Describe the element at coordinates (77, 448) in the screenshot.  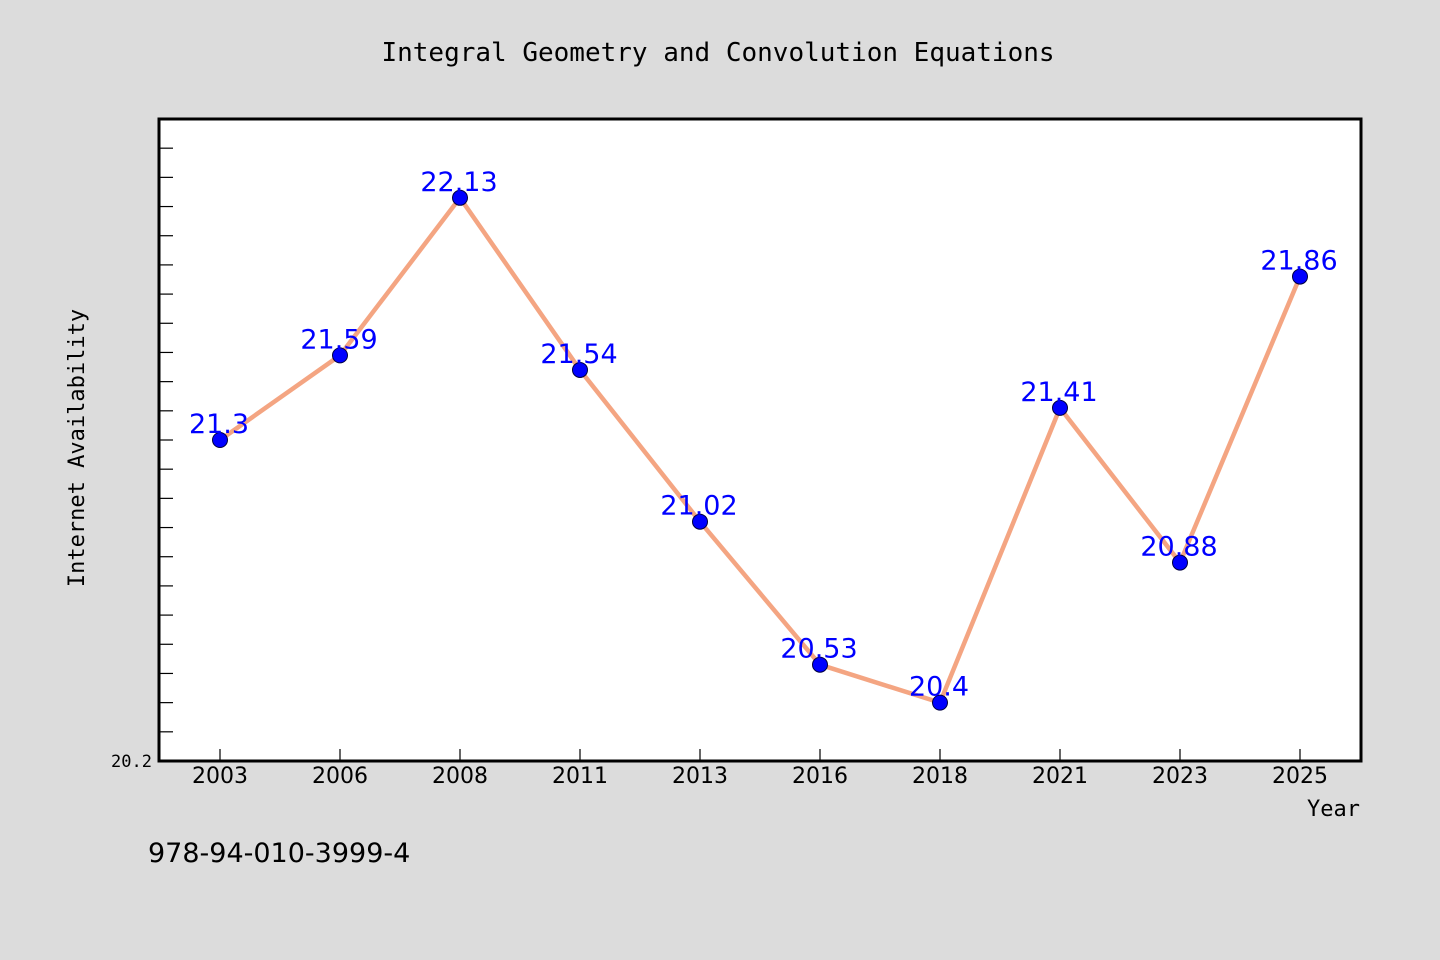
I see `y-axis-label: Internet Availability` at that location.